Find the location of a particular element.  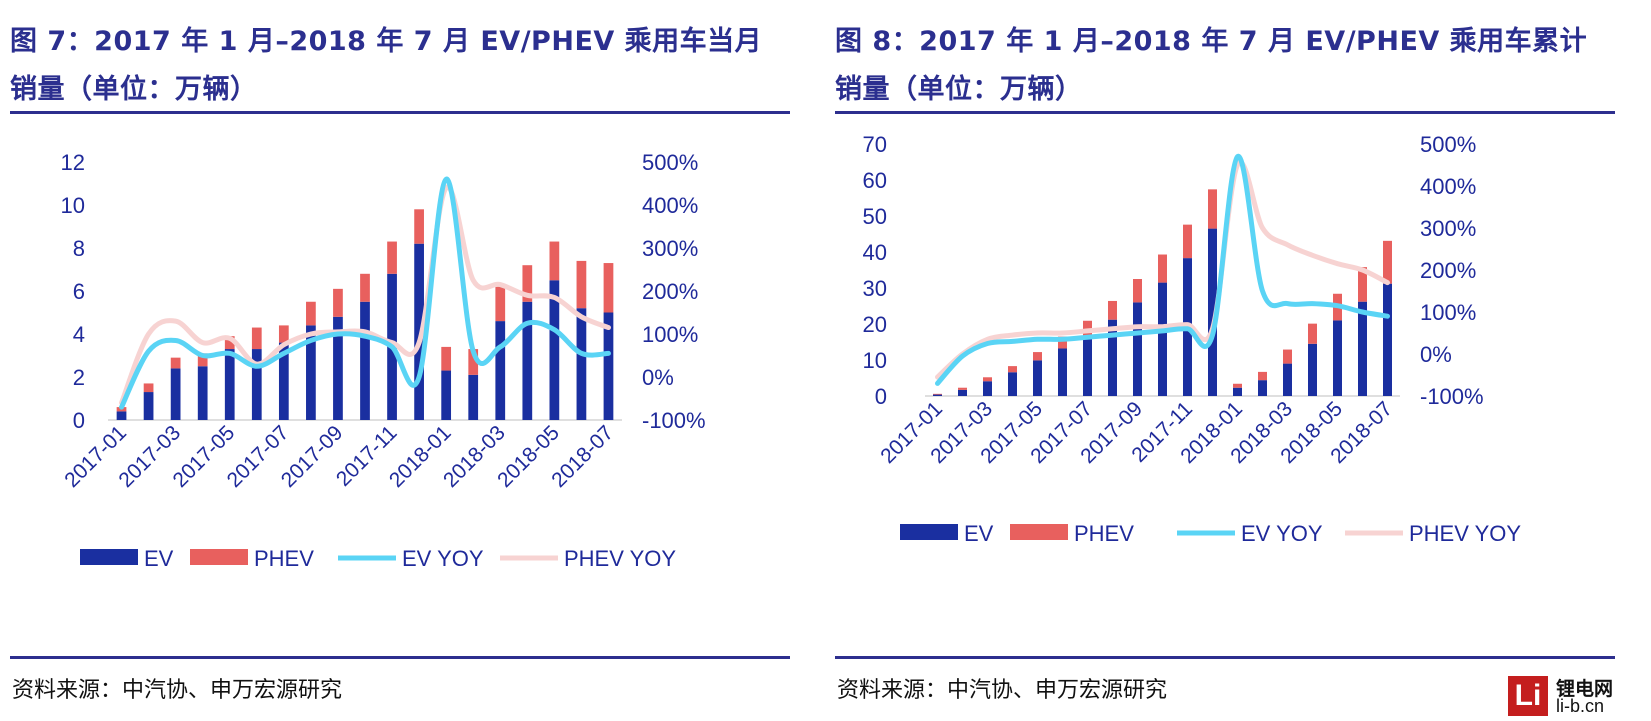

y-tick-label-left: 12 is located at coordinates (73, 162).